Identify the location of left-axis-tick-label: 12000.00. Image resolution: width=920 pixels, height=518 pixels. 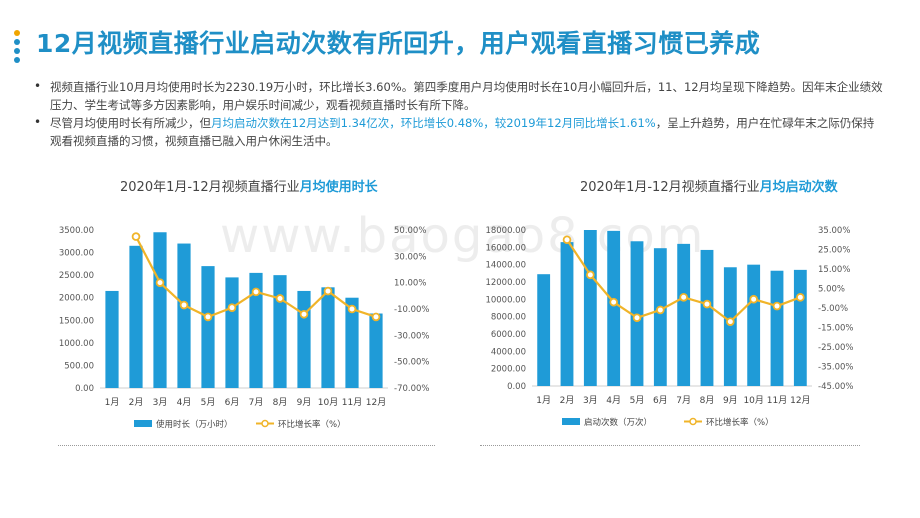
(505, 283).